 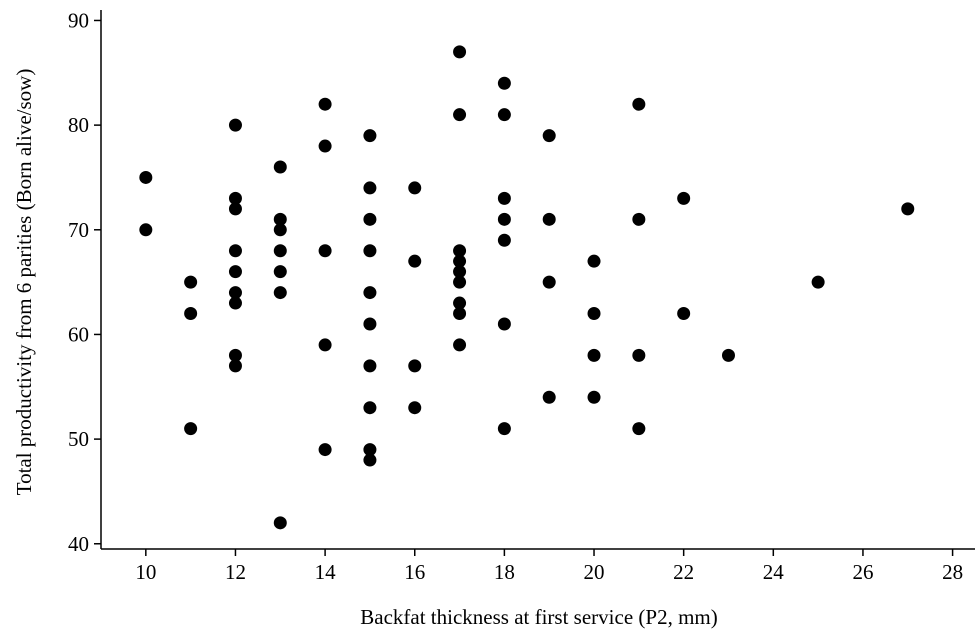 I want to click on y-tick-label: 60, so click(x=78, y=334).